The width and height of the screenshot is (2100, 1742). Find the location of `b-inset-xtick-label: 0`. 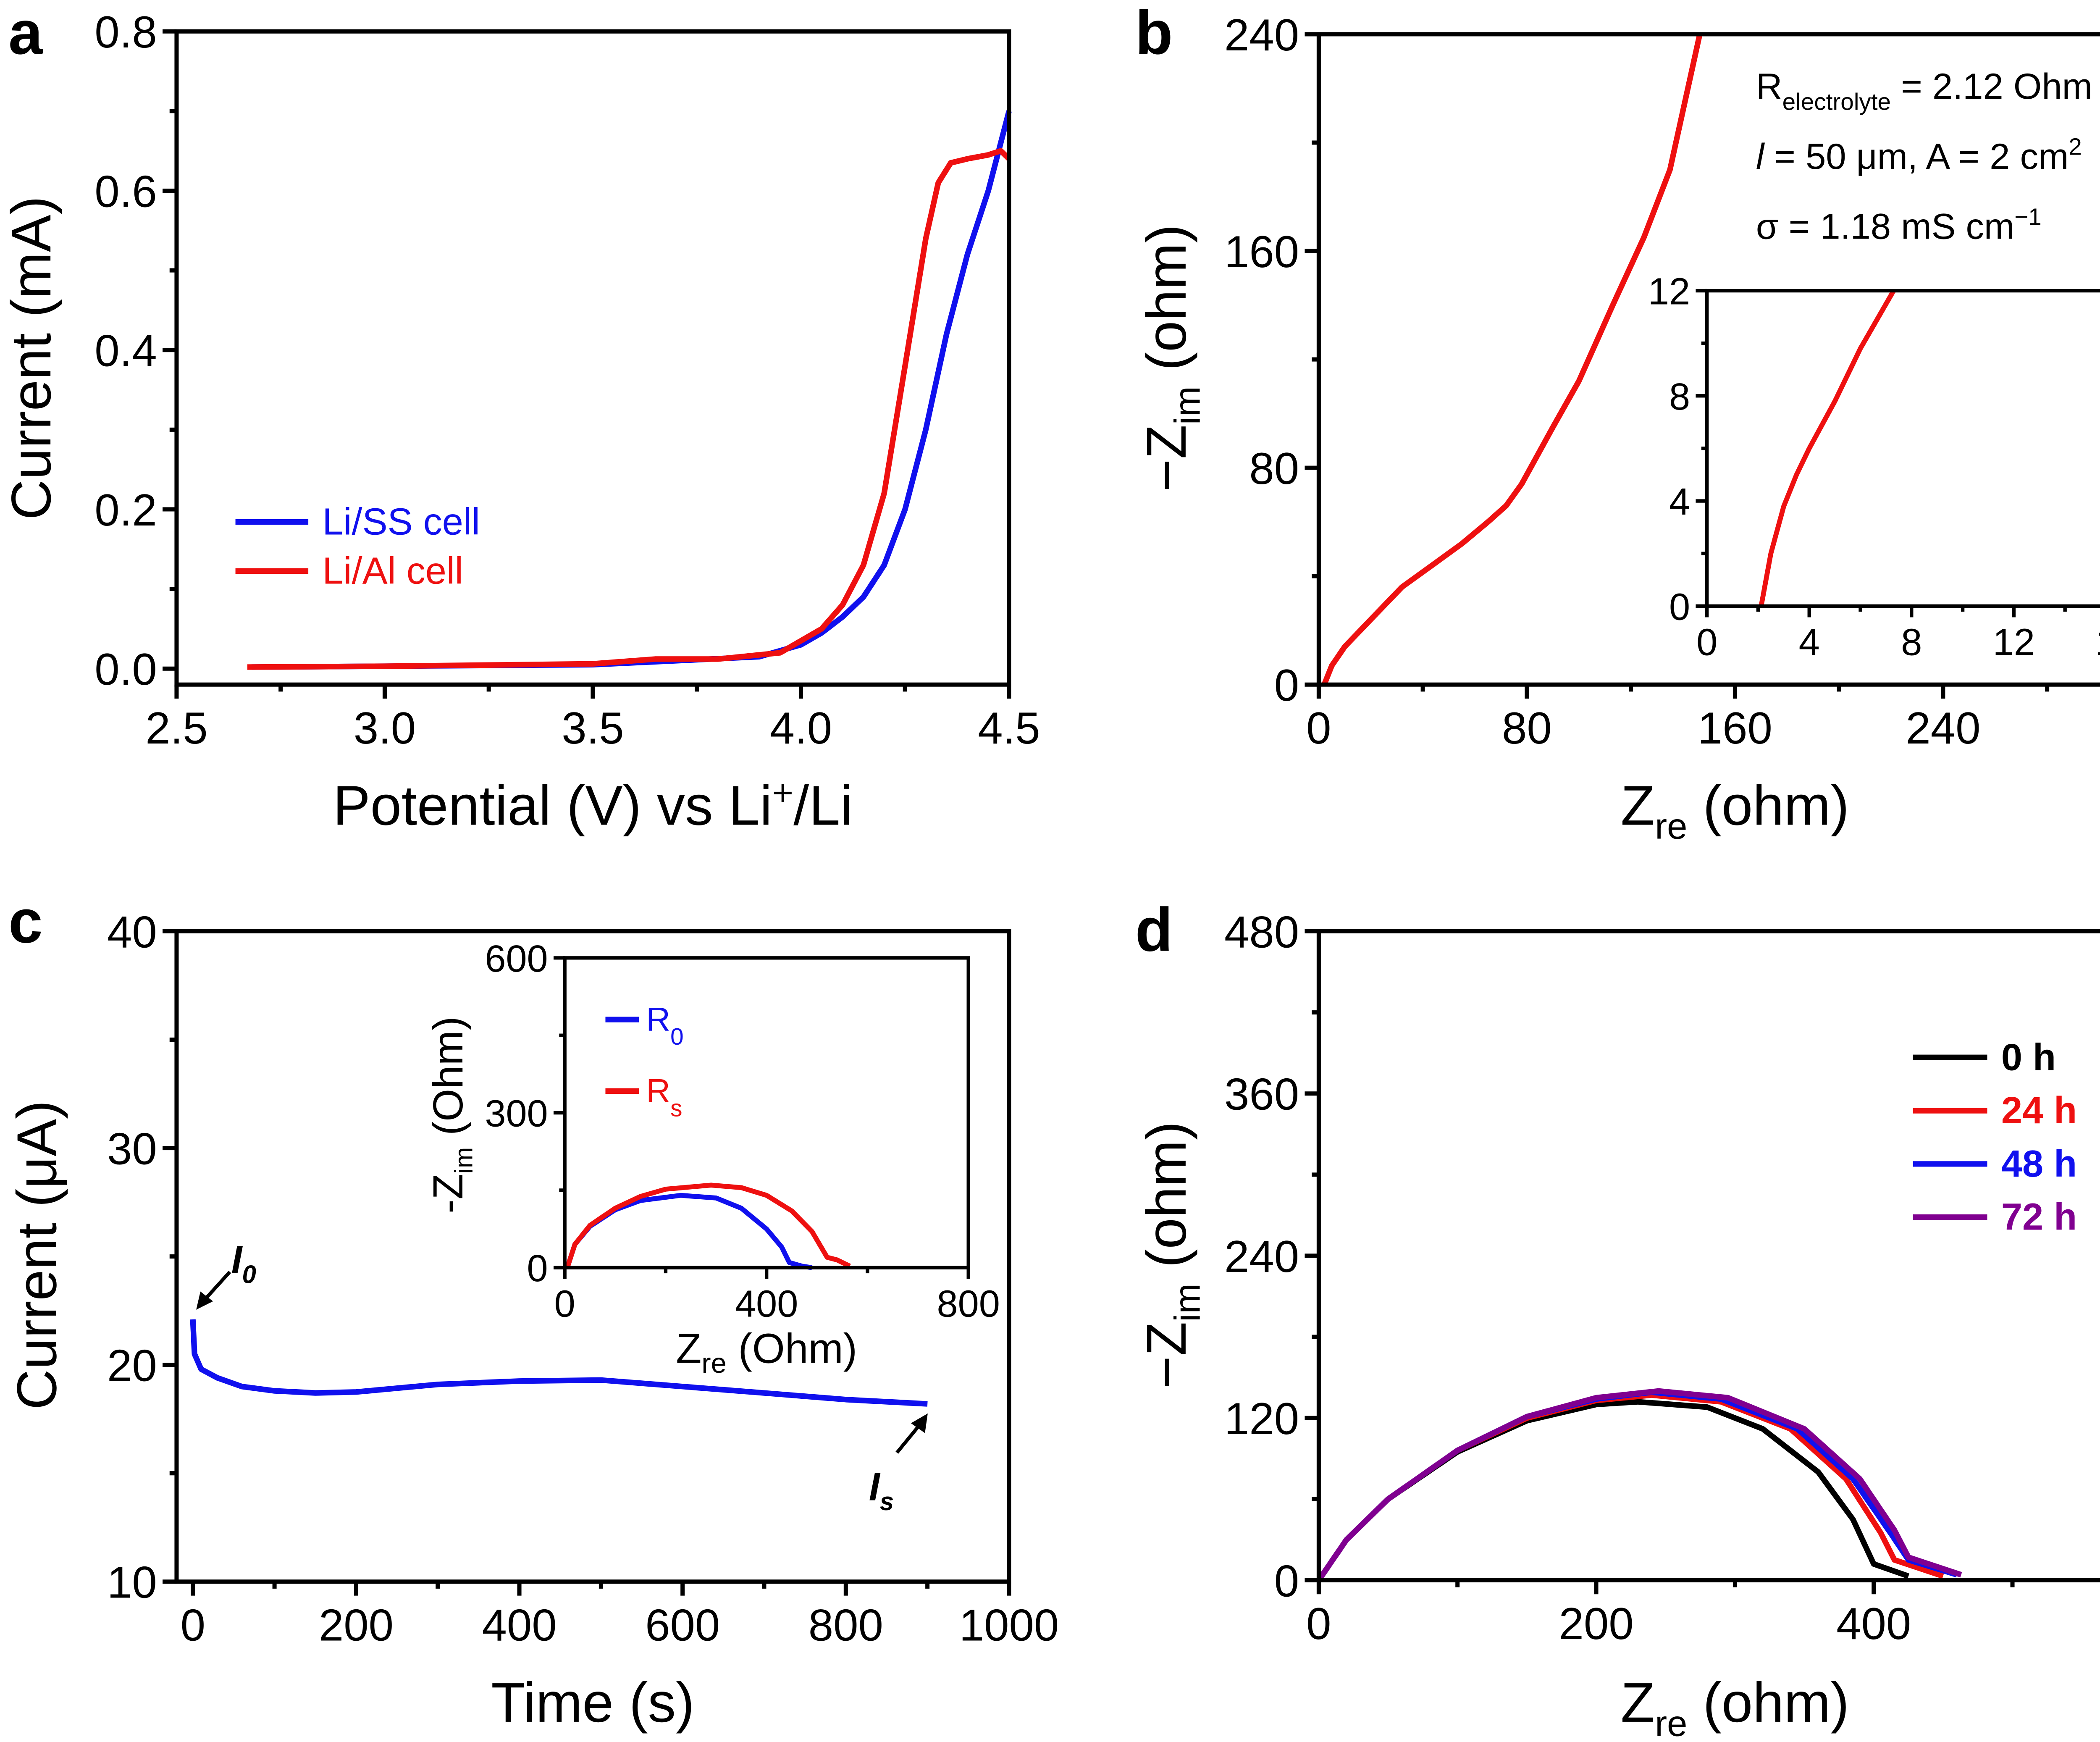

b-inset-xtick-label: 0 is located at coordinates (1706, 643).